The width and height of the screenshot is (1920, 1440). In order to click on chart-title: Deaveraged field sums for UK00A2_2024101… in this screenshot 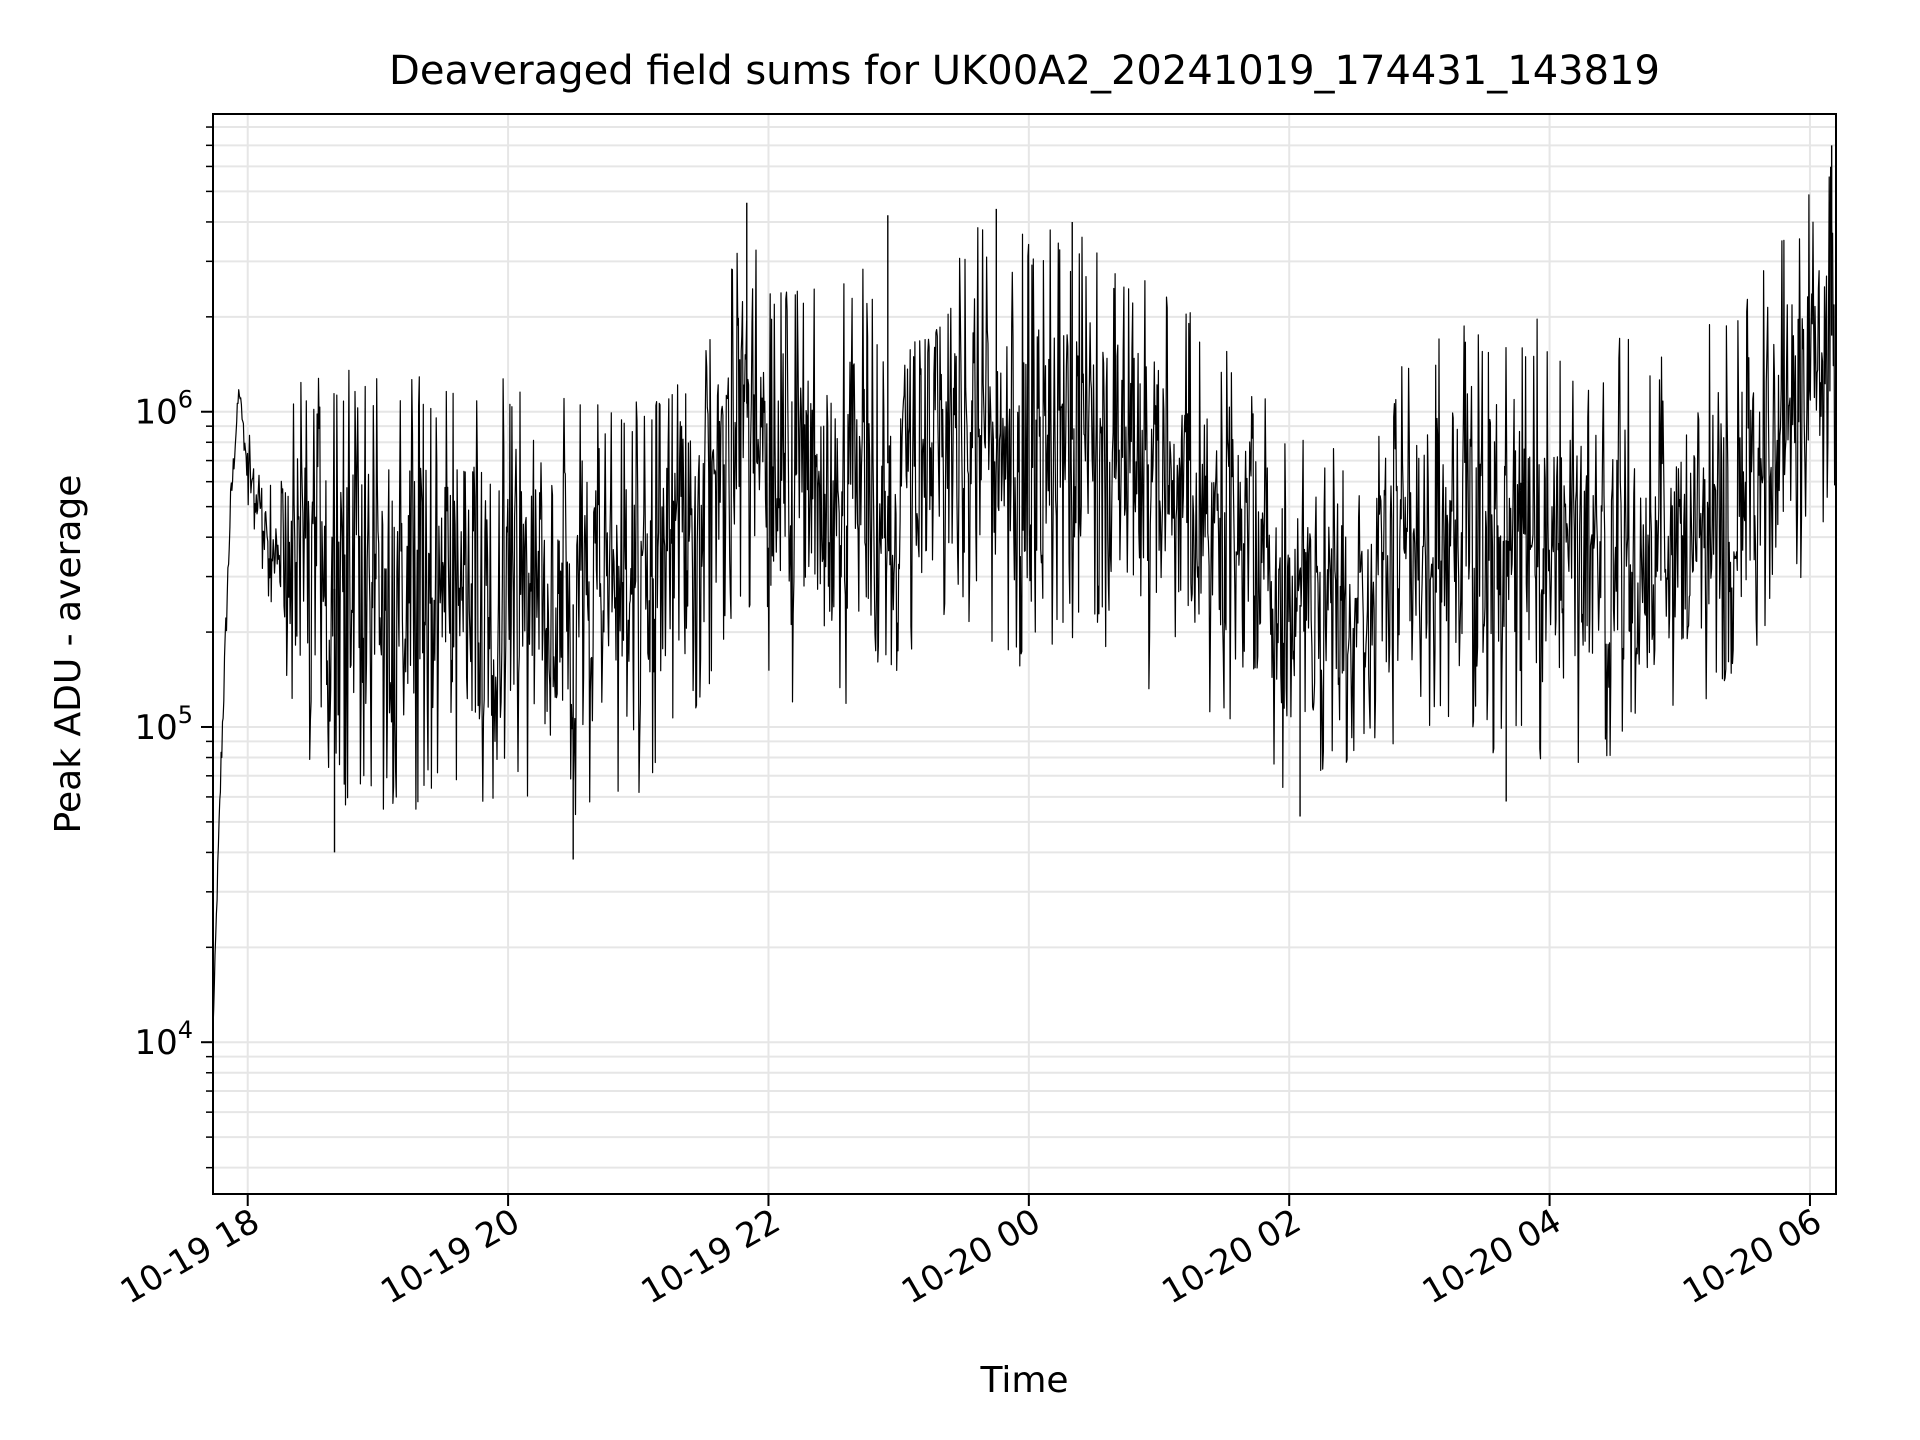, I will do `click(1024, 71)`.